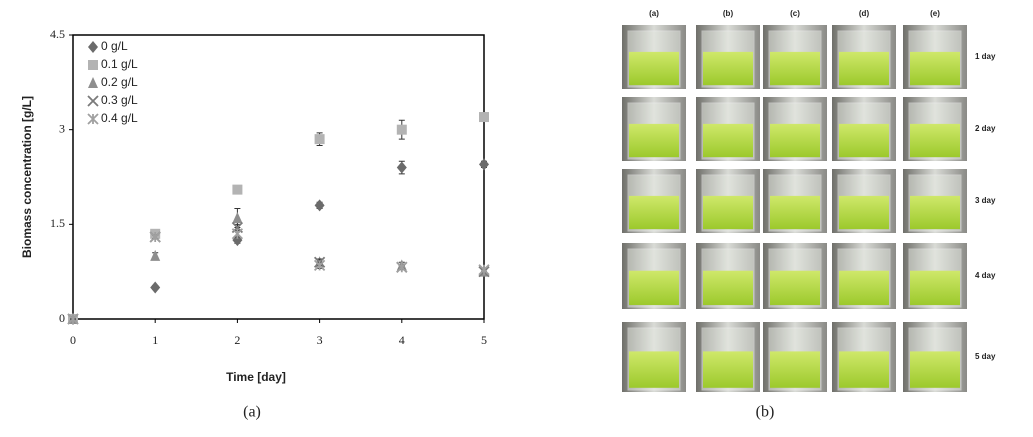 The width and height of the screenshot is (1033, 437). Describe the element at coordinates (795, 13) in the screenshot. I see `column-label: (c)` at that location.